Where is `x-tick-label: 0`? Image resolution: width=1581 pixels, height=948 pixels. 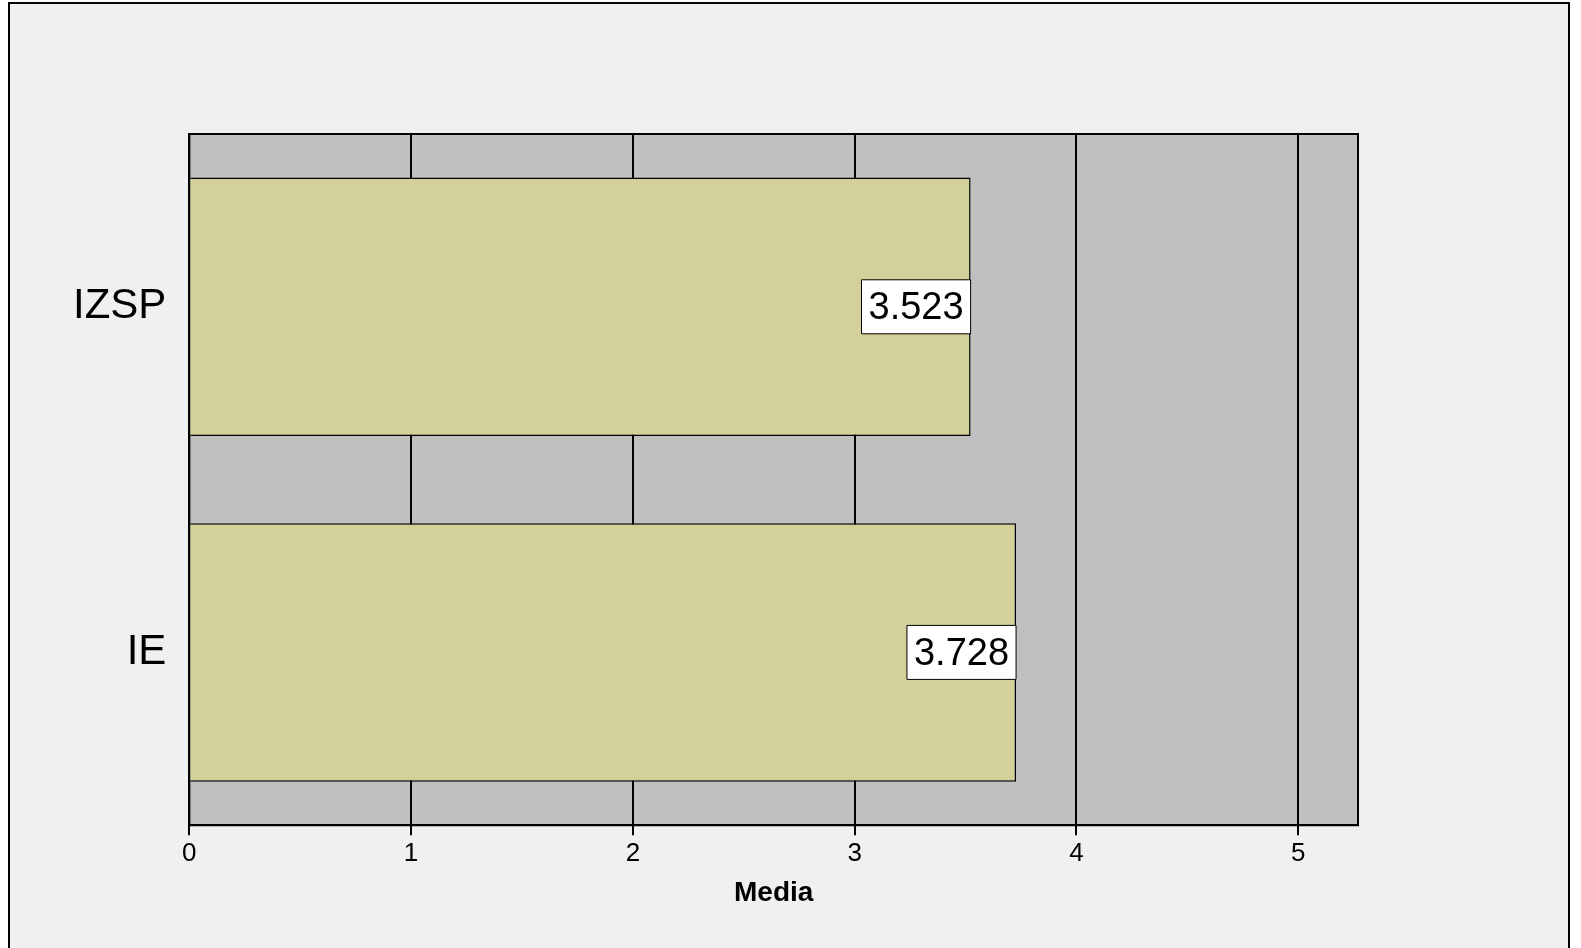
x-tick-label: 0 is located at coordinates (189, 851).